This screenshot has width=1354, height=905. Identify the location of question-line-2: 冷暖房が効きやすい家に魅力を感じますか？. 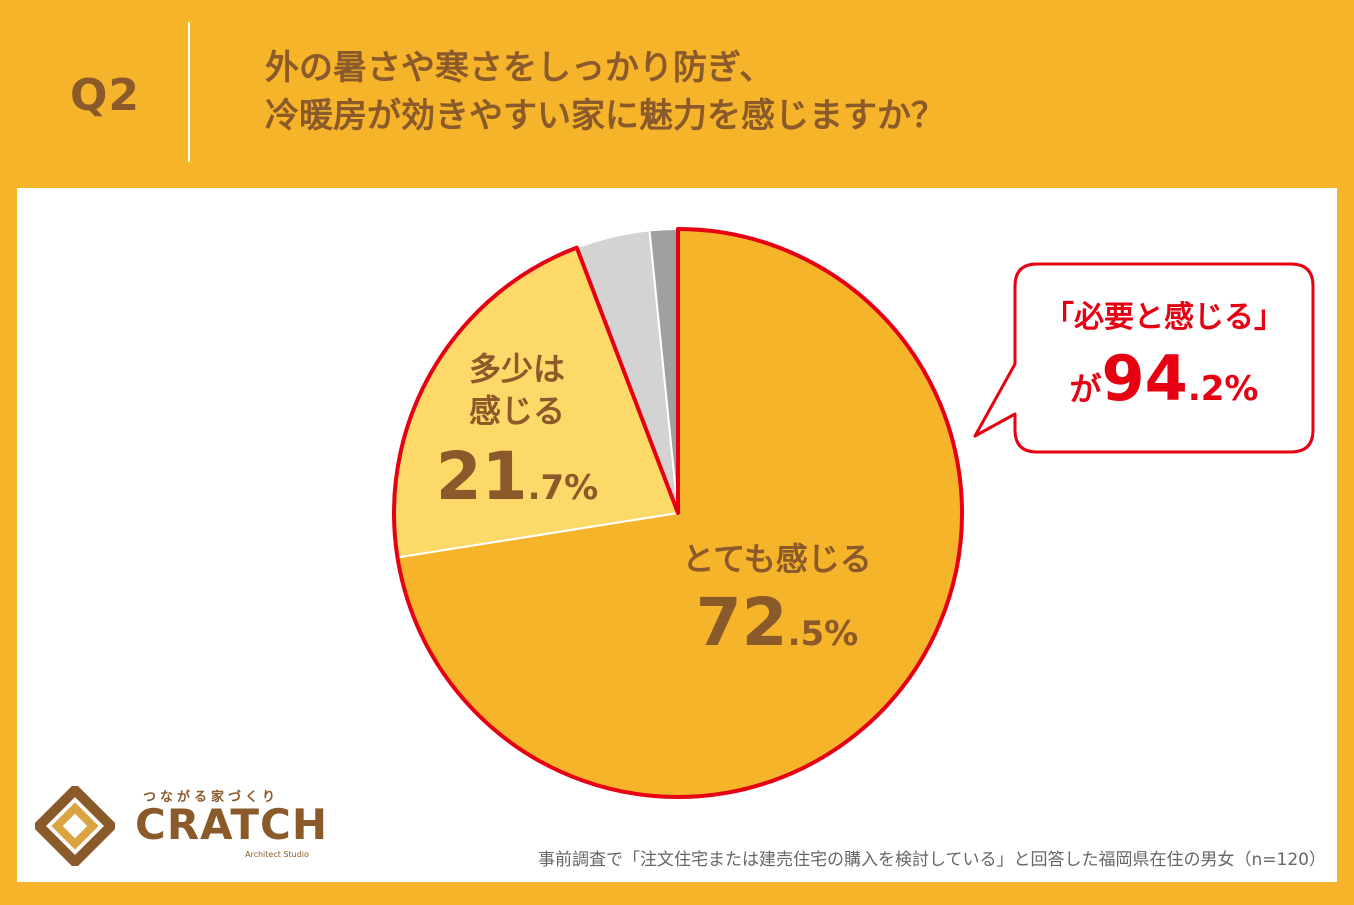
(605, 116).